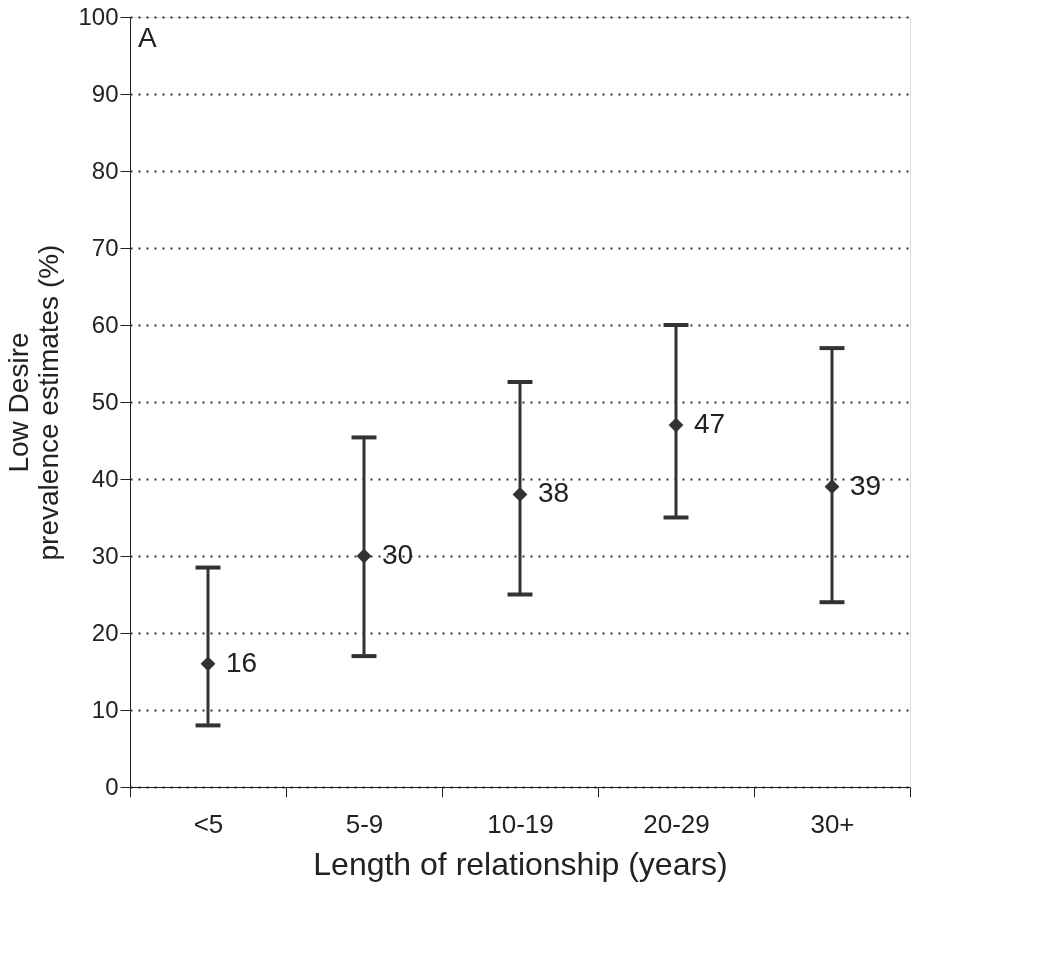 The height and width of the screenshot is (962, 1060). What do you see at coordinates (105, 170) in the screenshot?
I see `y-tick-label: 80` at bounding box center [105, 170].